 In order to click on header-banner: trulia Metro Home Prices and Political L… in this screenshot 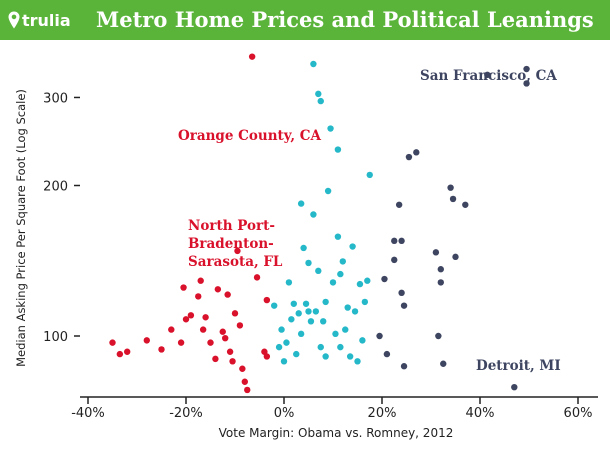, I will do `click(305, 20)`.